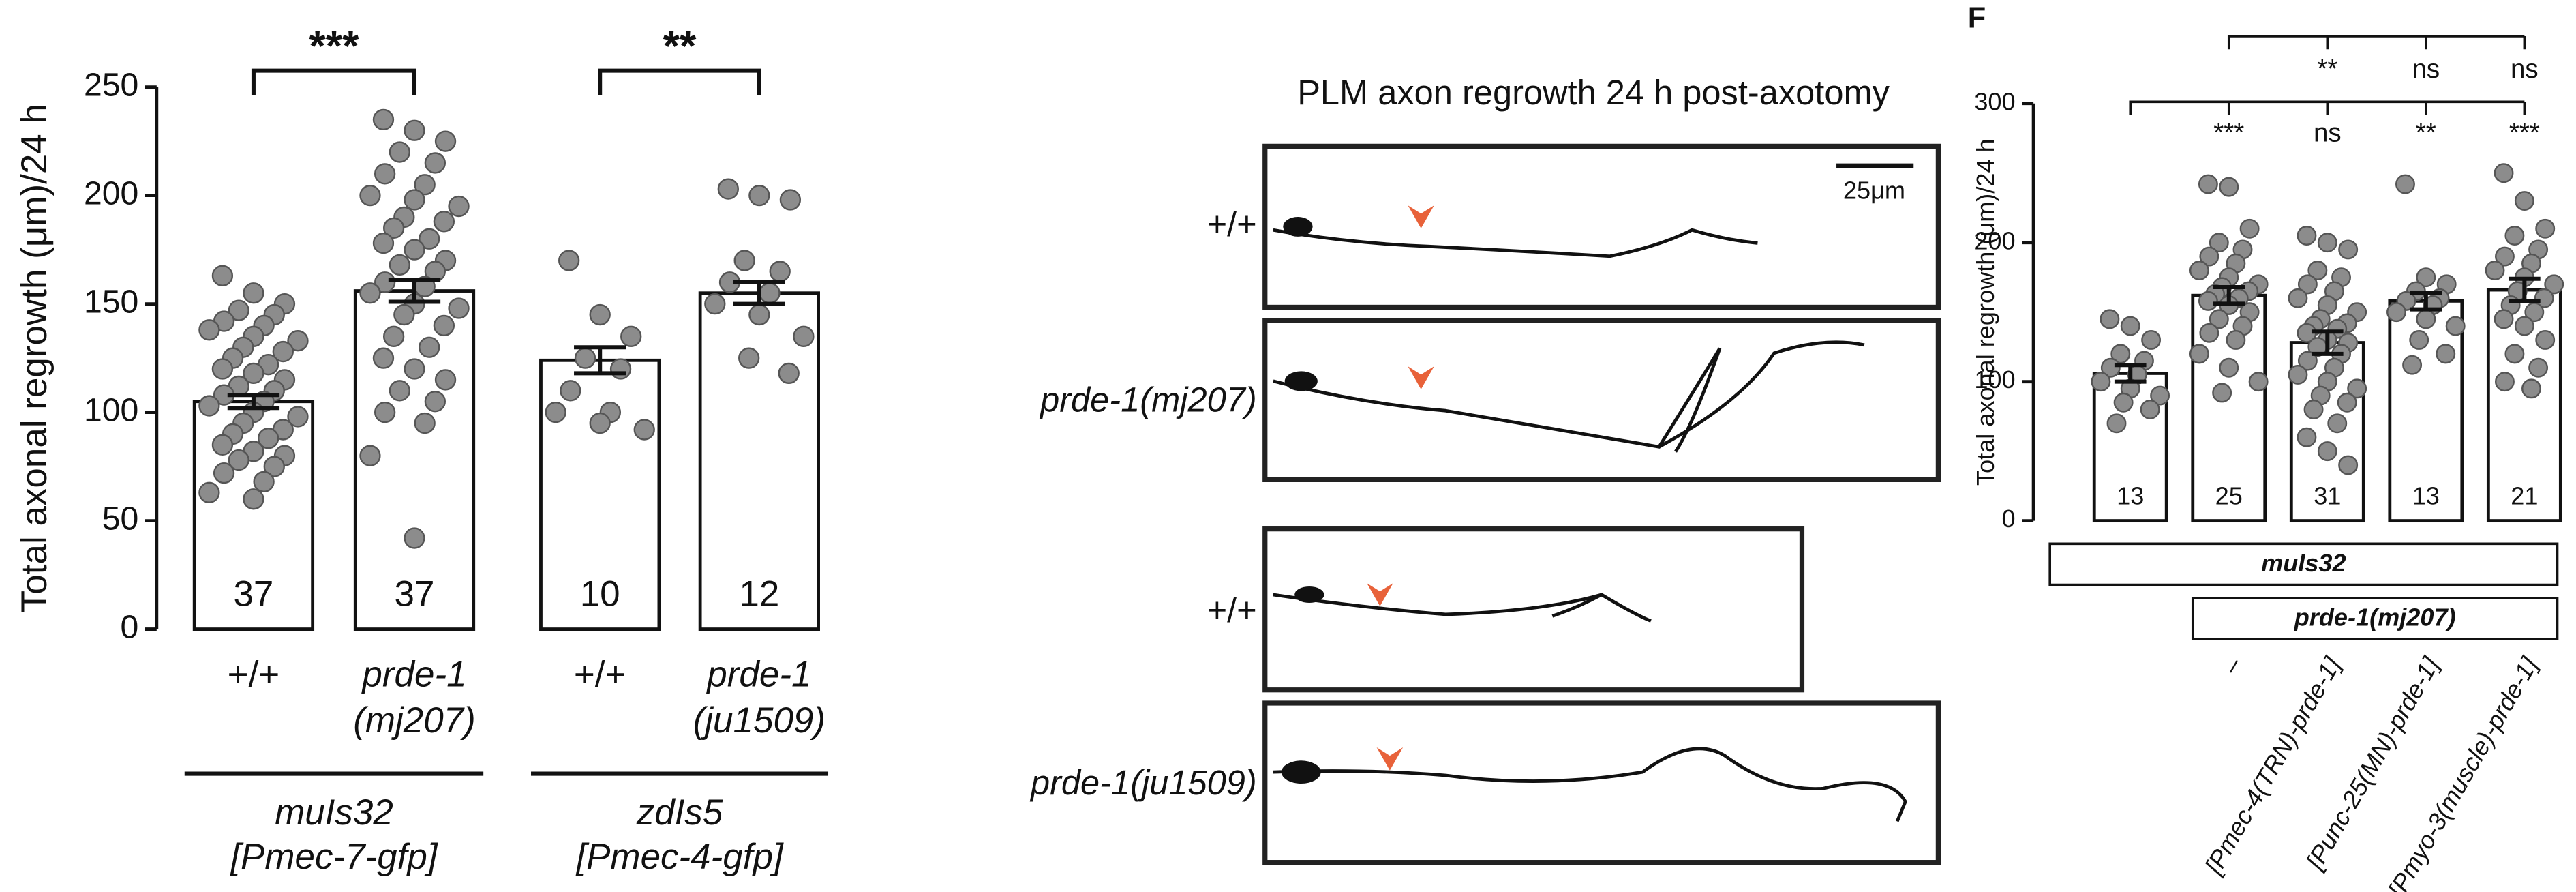  I want to click on error-bar, so click(2130, 373).